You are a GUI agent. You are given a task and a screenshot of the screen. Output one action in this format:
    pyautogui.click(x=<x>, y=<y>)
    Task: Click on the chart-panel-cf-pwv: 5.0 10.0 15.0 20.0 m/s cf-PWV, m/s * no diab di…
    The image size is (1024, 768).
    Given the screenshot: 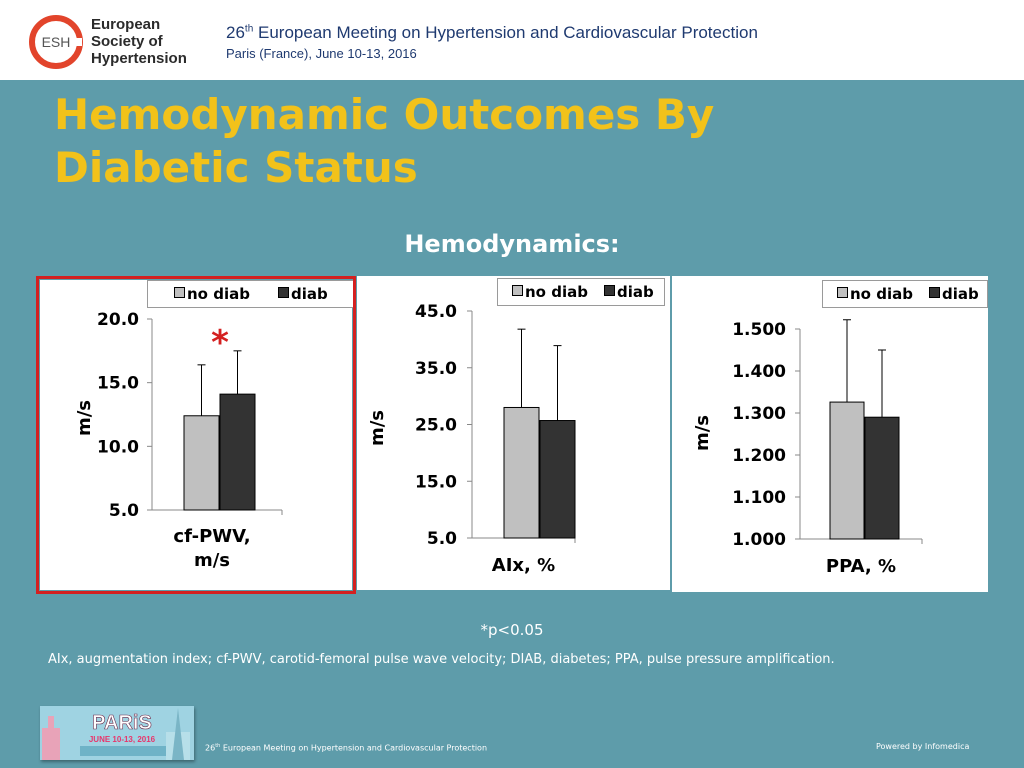 What is the action you would take?
    pyautogui.click(x=197, y=435)
    